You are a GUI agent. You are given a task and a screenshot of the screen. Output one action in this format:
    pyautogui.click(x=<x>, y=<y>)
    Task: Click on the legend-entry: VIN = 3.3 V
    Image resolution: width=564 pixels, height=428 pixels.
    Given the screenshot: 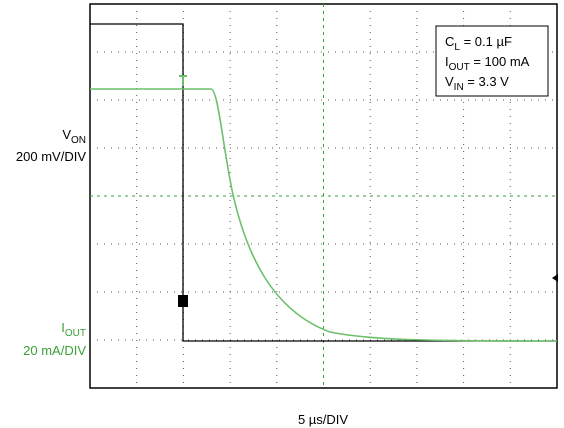 What is the action you would take?
    pyautogui.click(x=477, y=83)
    